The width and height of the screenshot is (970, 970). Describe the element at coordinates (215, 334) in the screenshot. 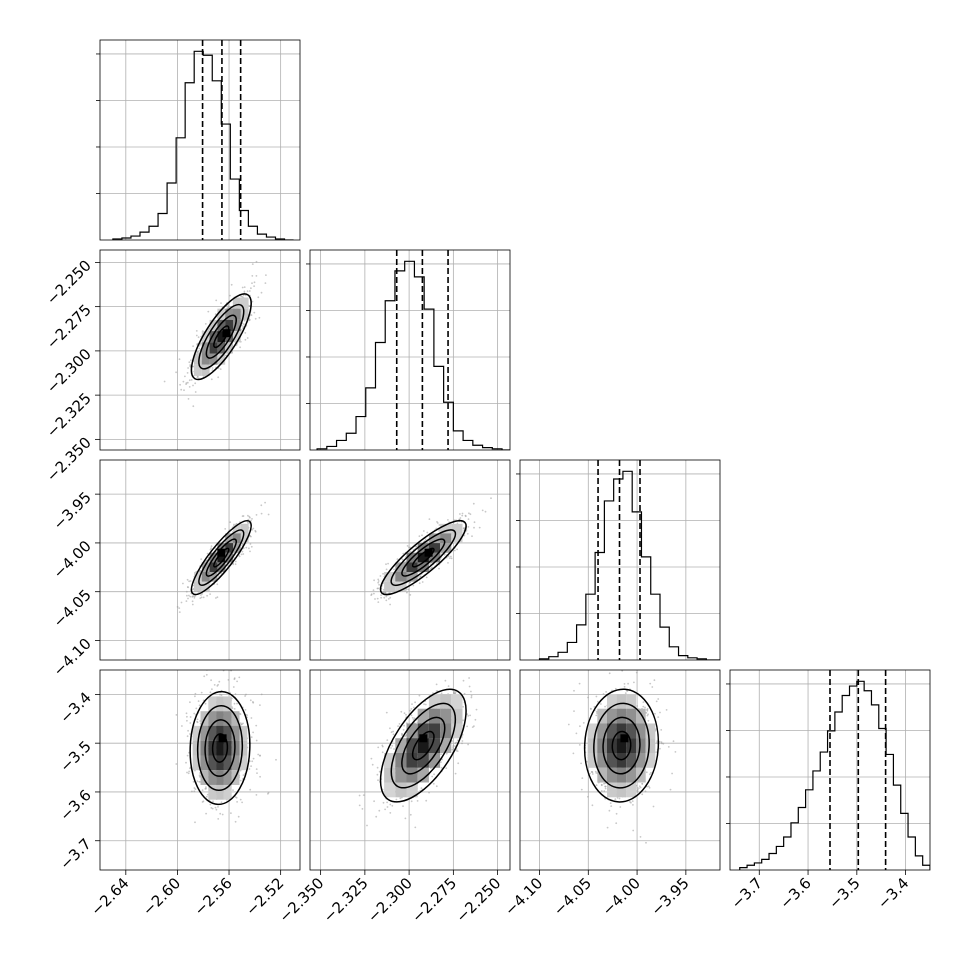

I see `scatter-points` at that location.